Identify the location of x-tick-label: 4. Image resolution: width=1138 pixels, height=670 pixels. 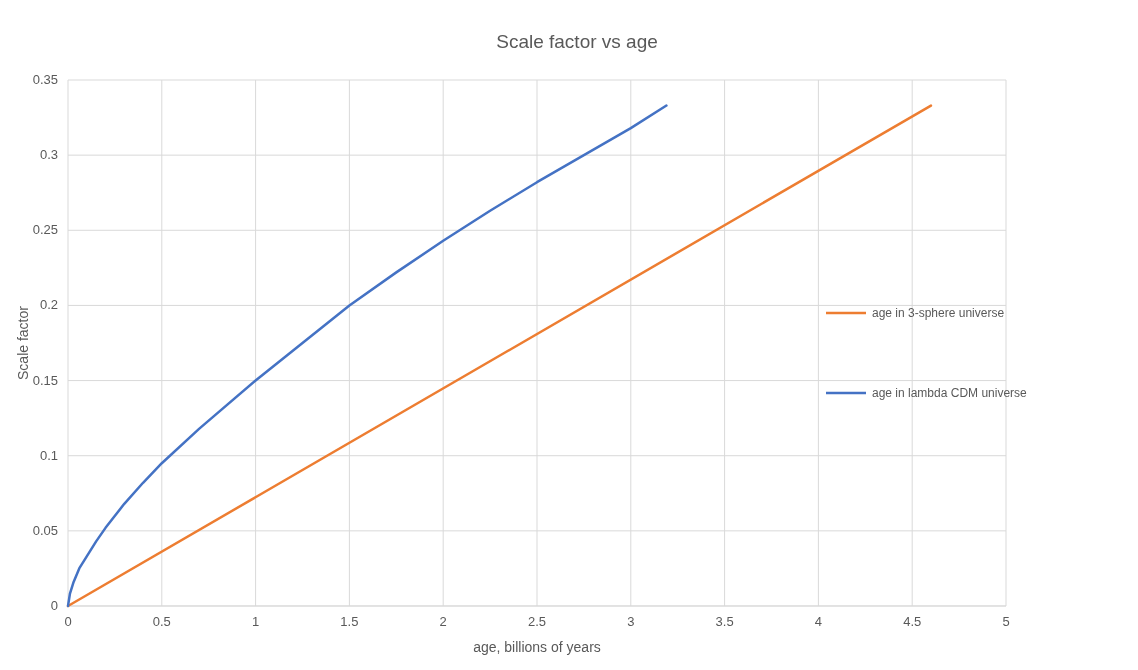
(818, 621).